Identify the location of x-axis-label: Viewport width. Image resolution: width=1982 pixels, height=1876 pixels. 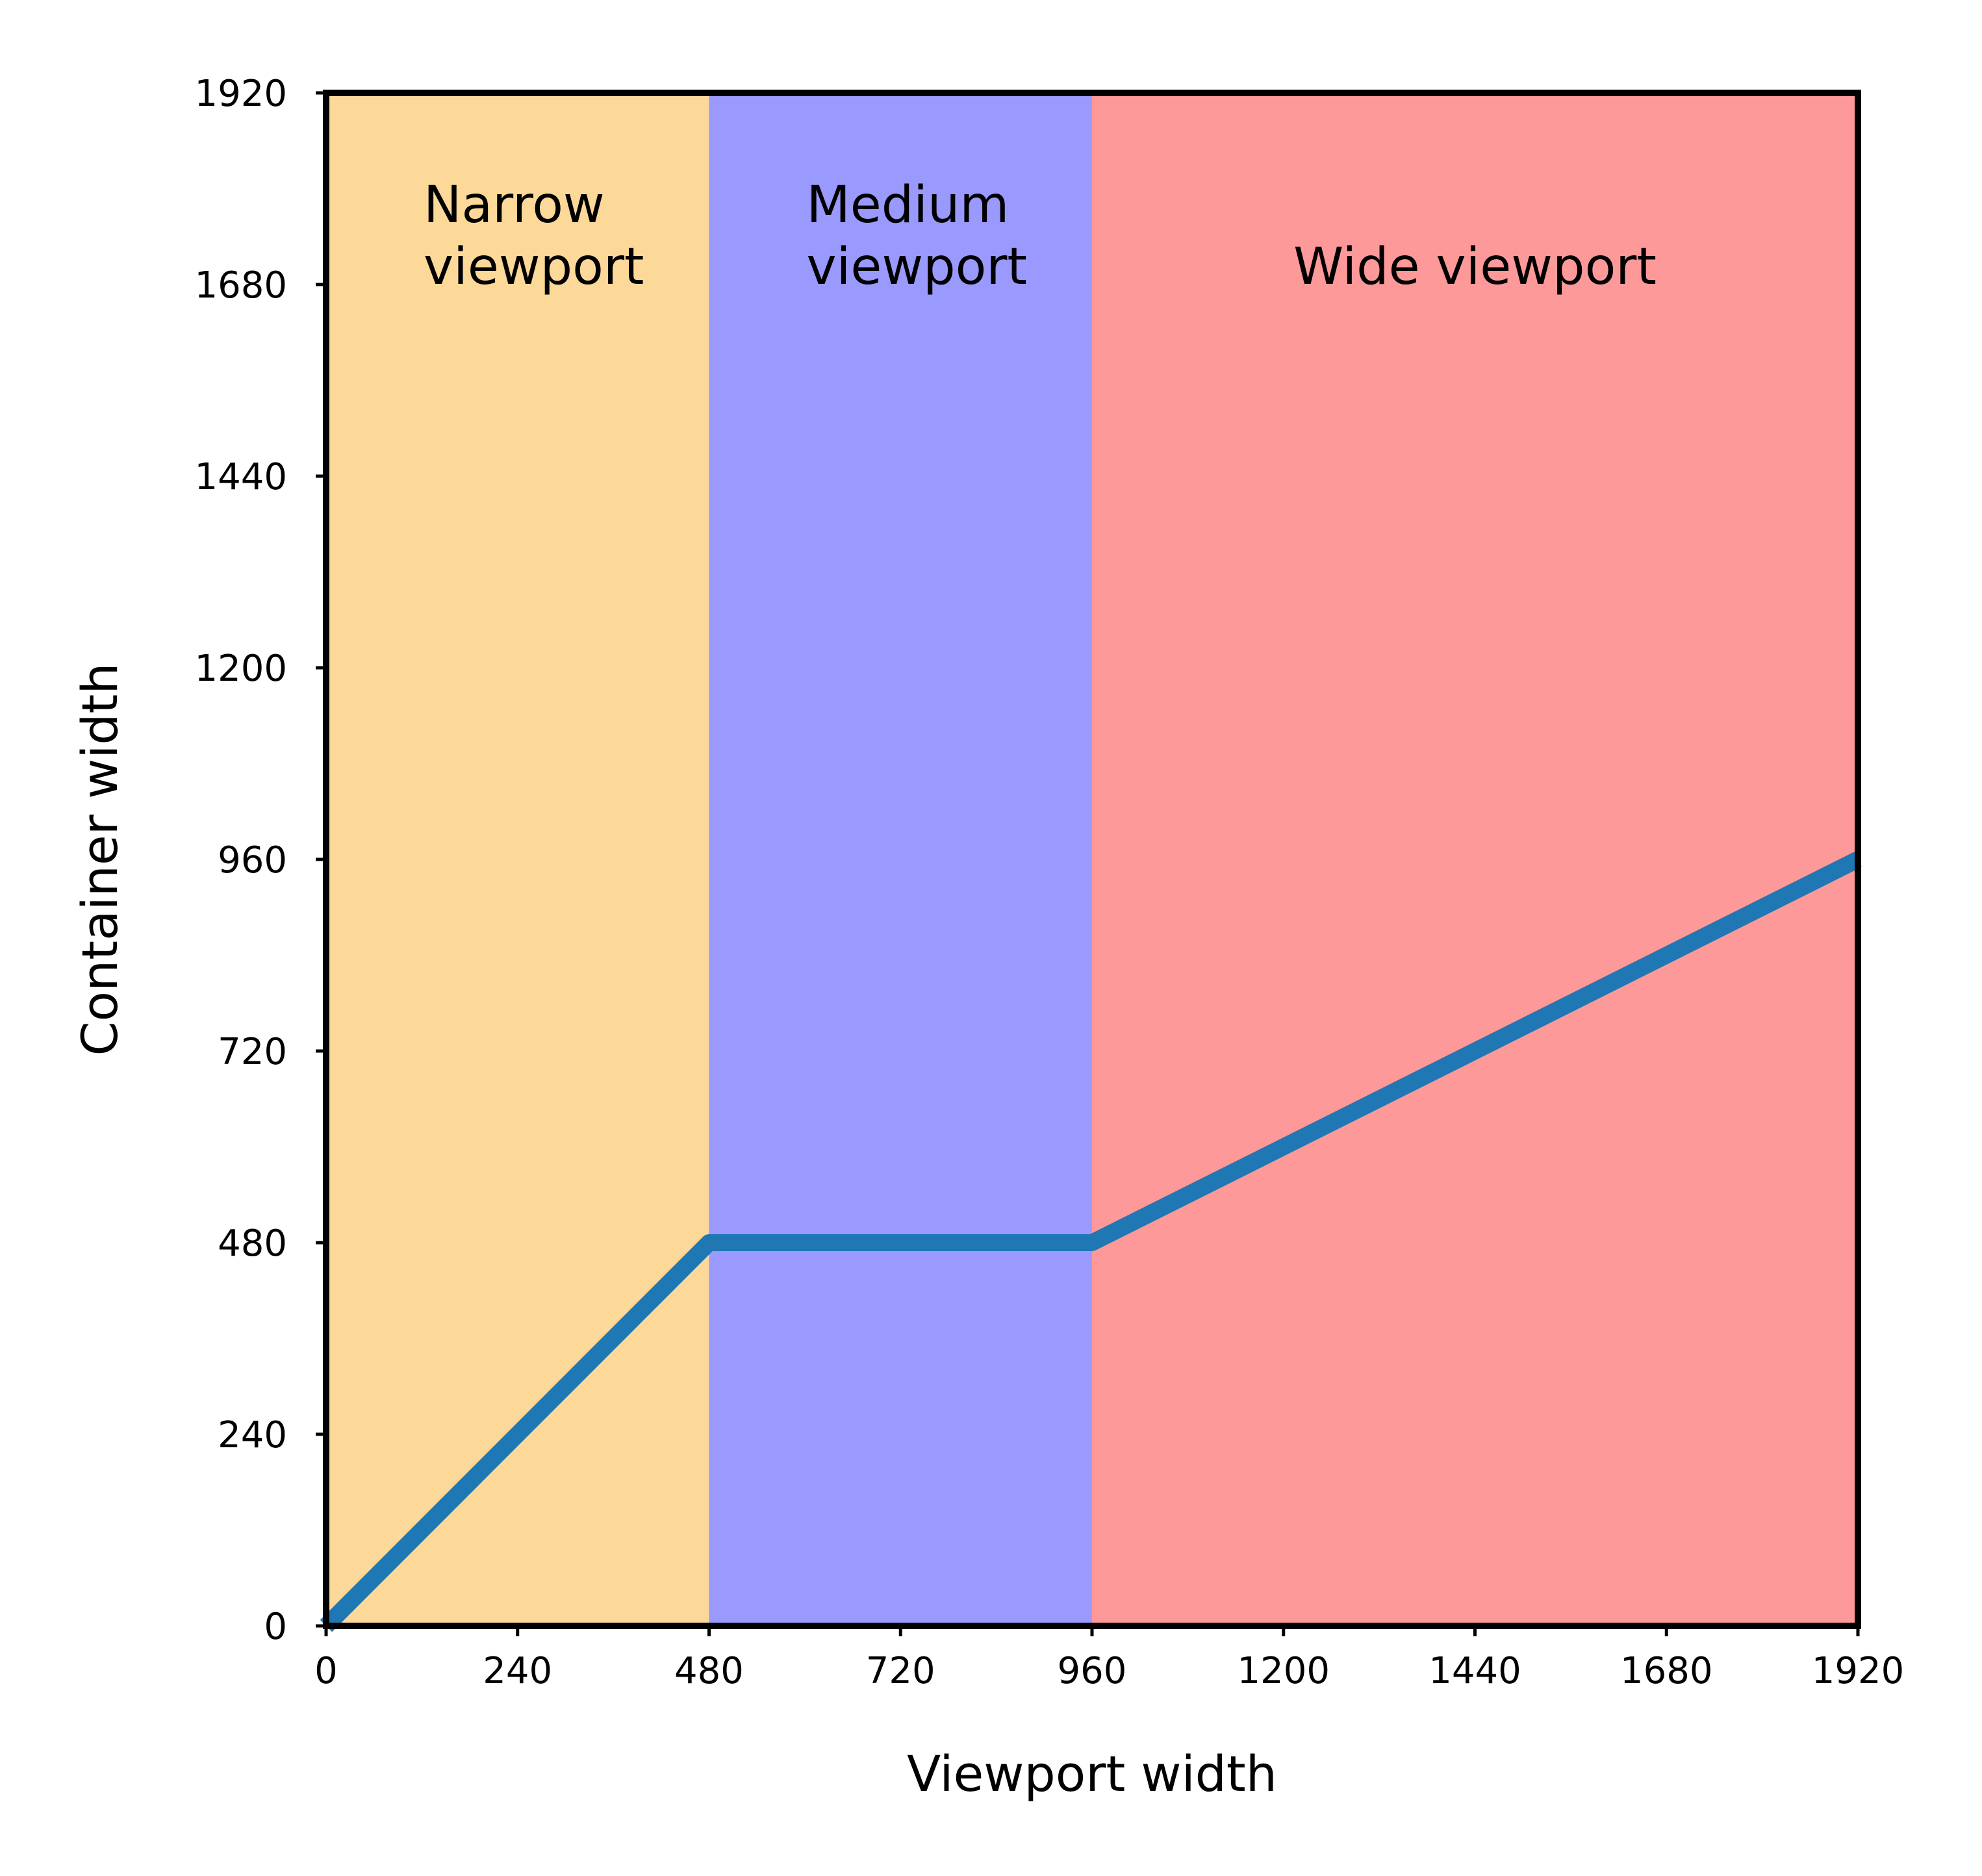
(1092, 1774).